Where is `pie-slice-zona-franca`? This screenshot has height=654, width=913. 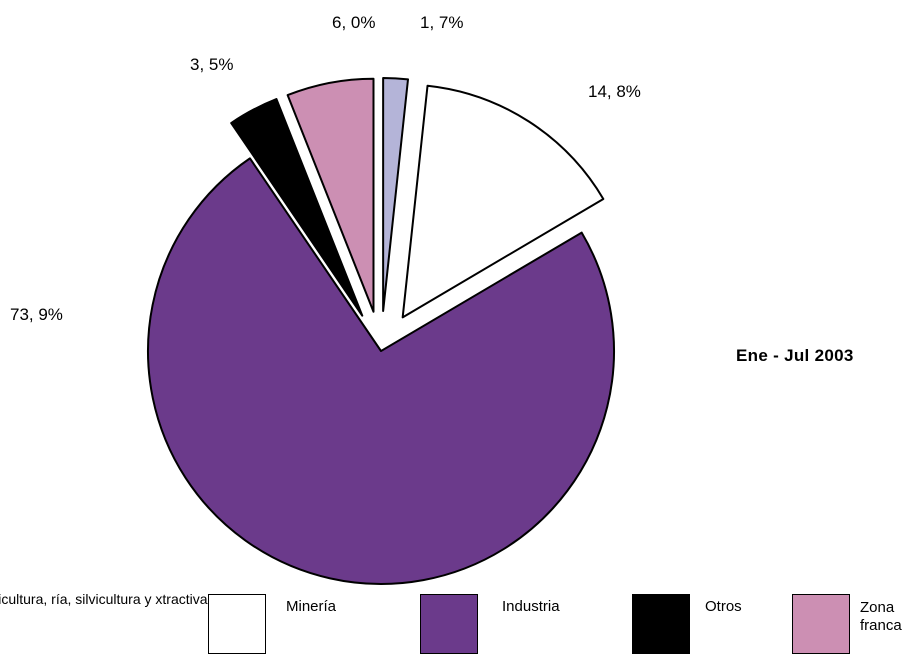 pie-slice-zona-franca is located at coordinates (330, 195).